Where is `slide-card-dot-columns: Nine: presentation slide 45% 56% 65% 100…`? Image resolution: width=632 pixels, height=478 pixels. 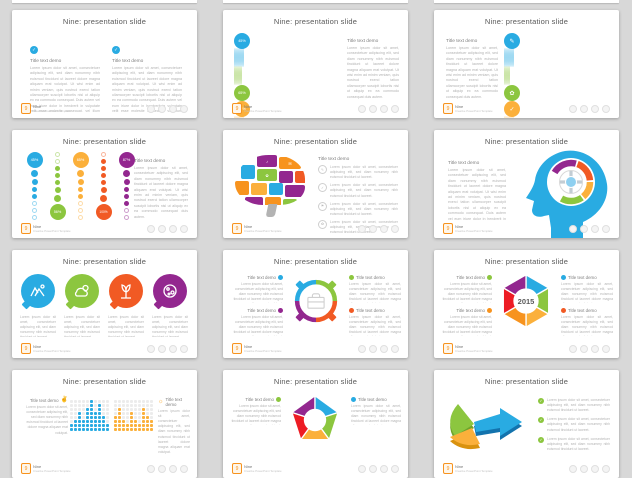
slide-card-dot-columns: Nine: presentation slide 45% 56% 65% 100… is located at coordinates (104, 184).